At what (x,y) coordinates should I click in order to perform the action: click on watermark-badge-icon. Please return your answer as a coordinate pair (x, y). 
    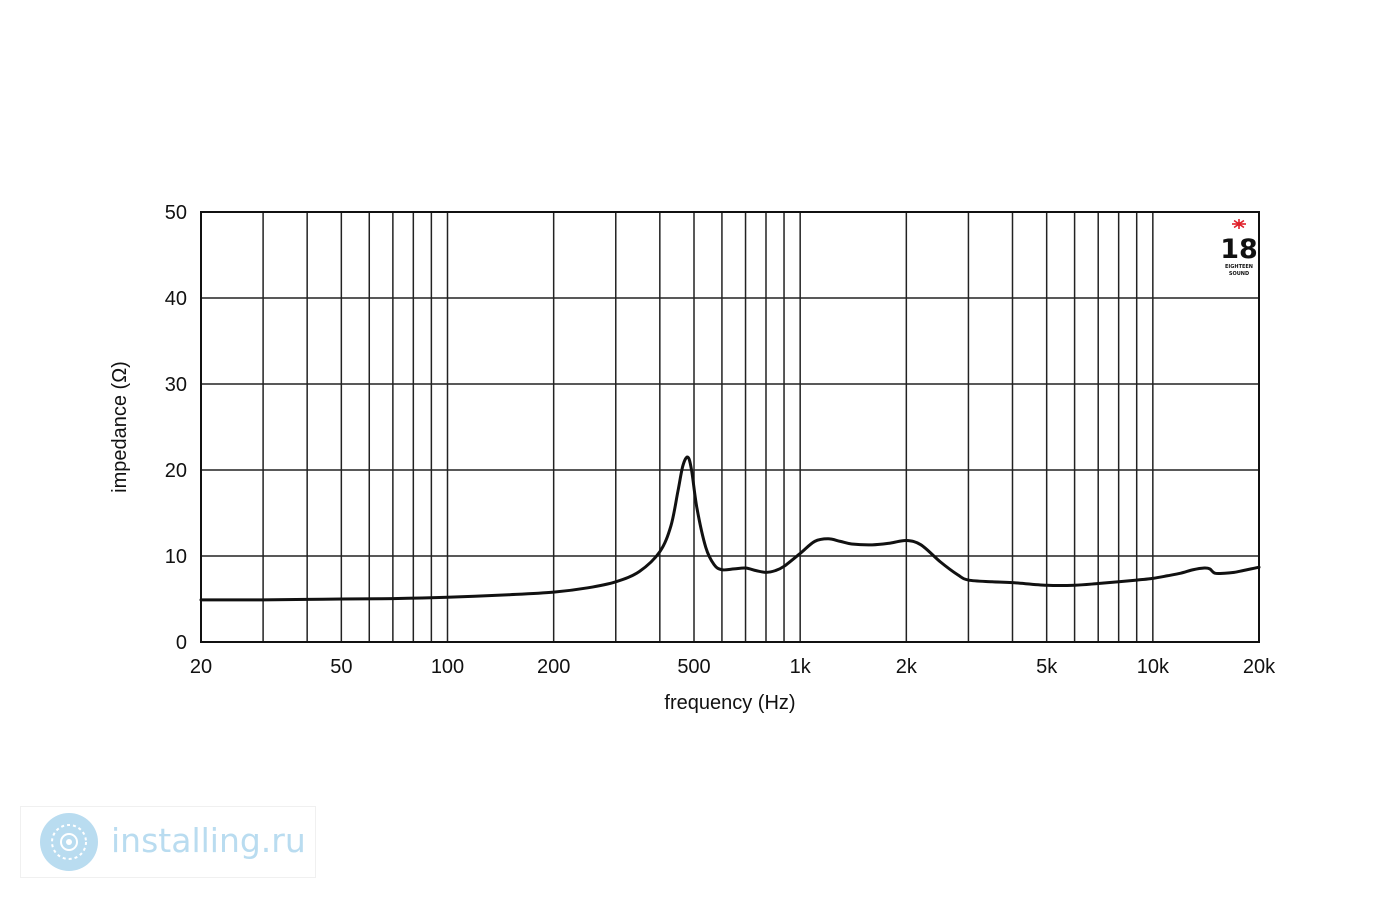
    Looking at the image, I should click on (69, 842).